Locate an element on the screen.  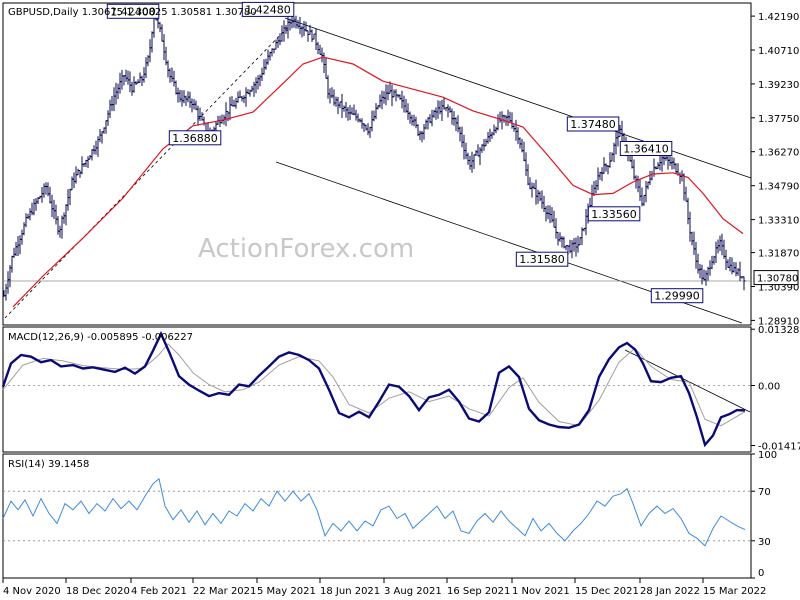
price-level-value: 1.36880 is located at coordinates (195, 138).